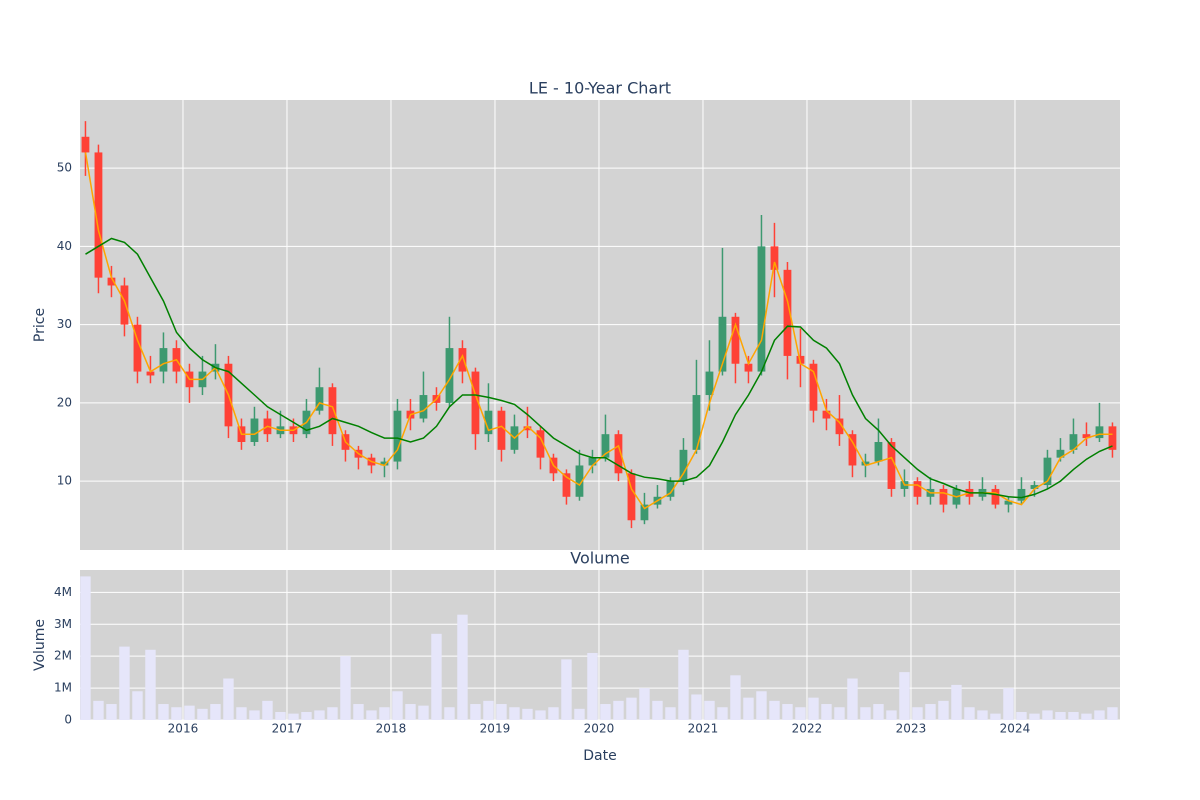  What do you see at coordinates (600, 558) in the screenshot?
I see `volume-title: Volume` at bounding box center [600, 558].